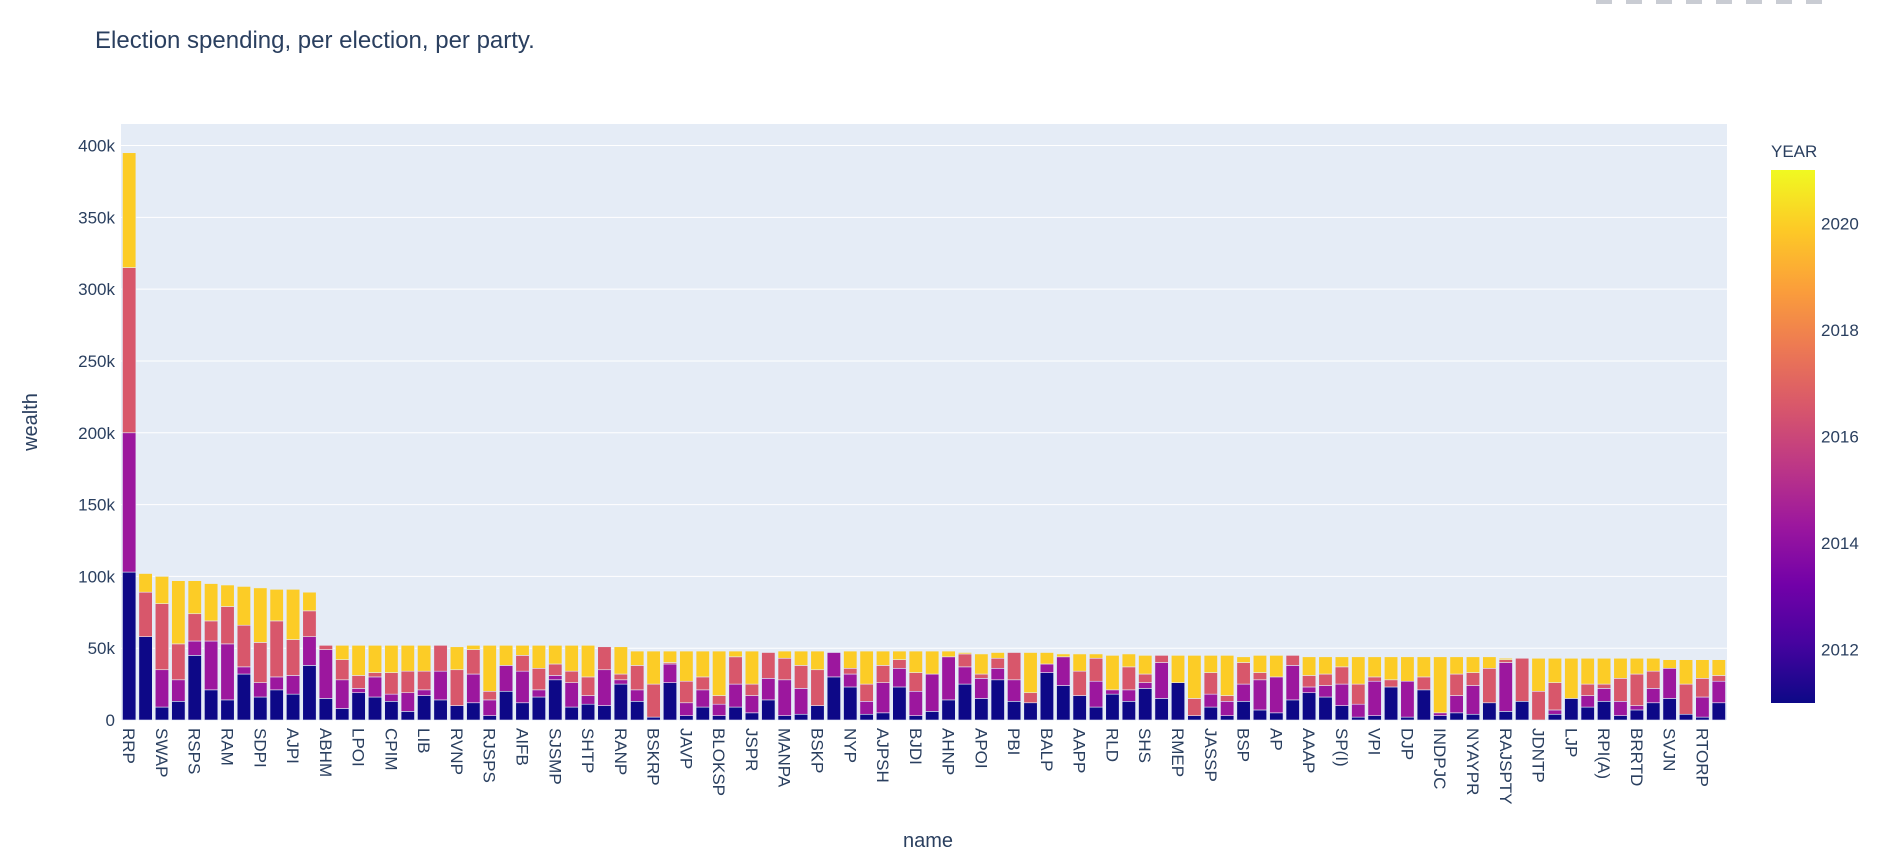  I want to click on modebar-zoom-out-icon, so click(1754, 2).